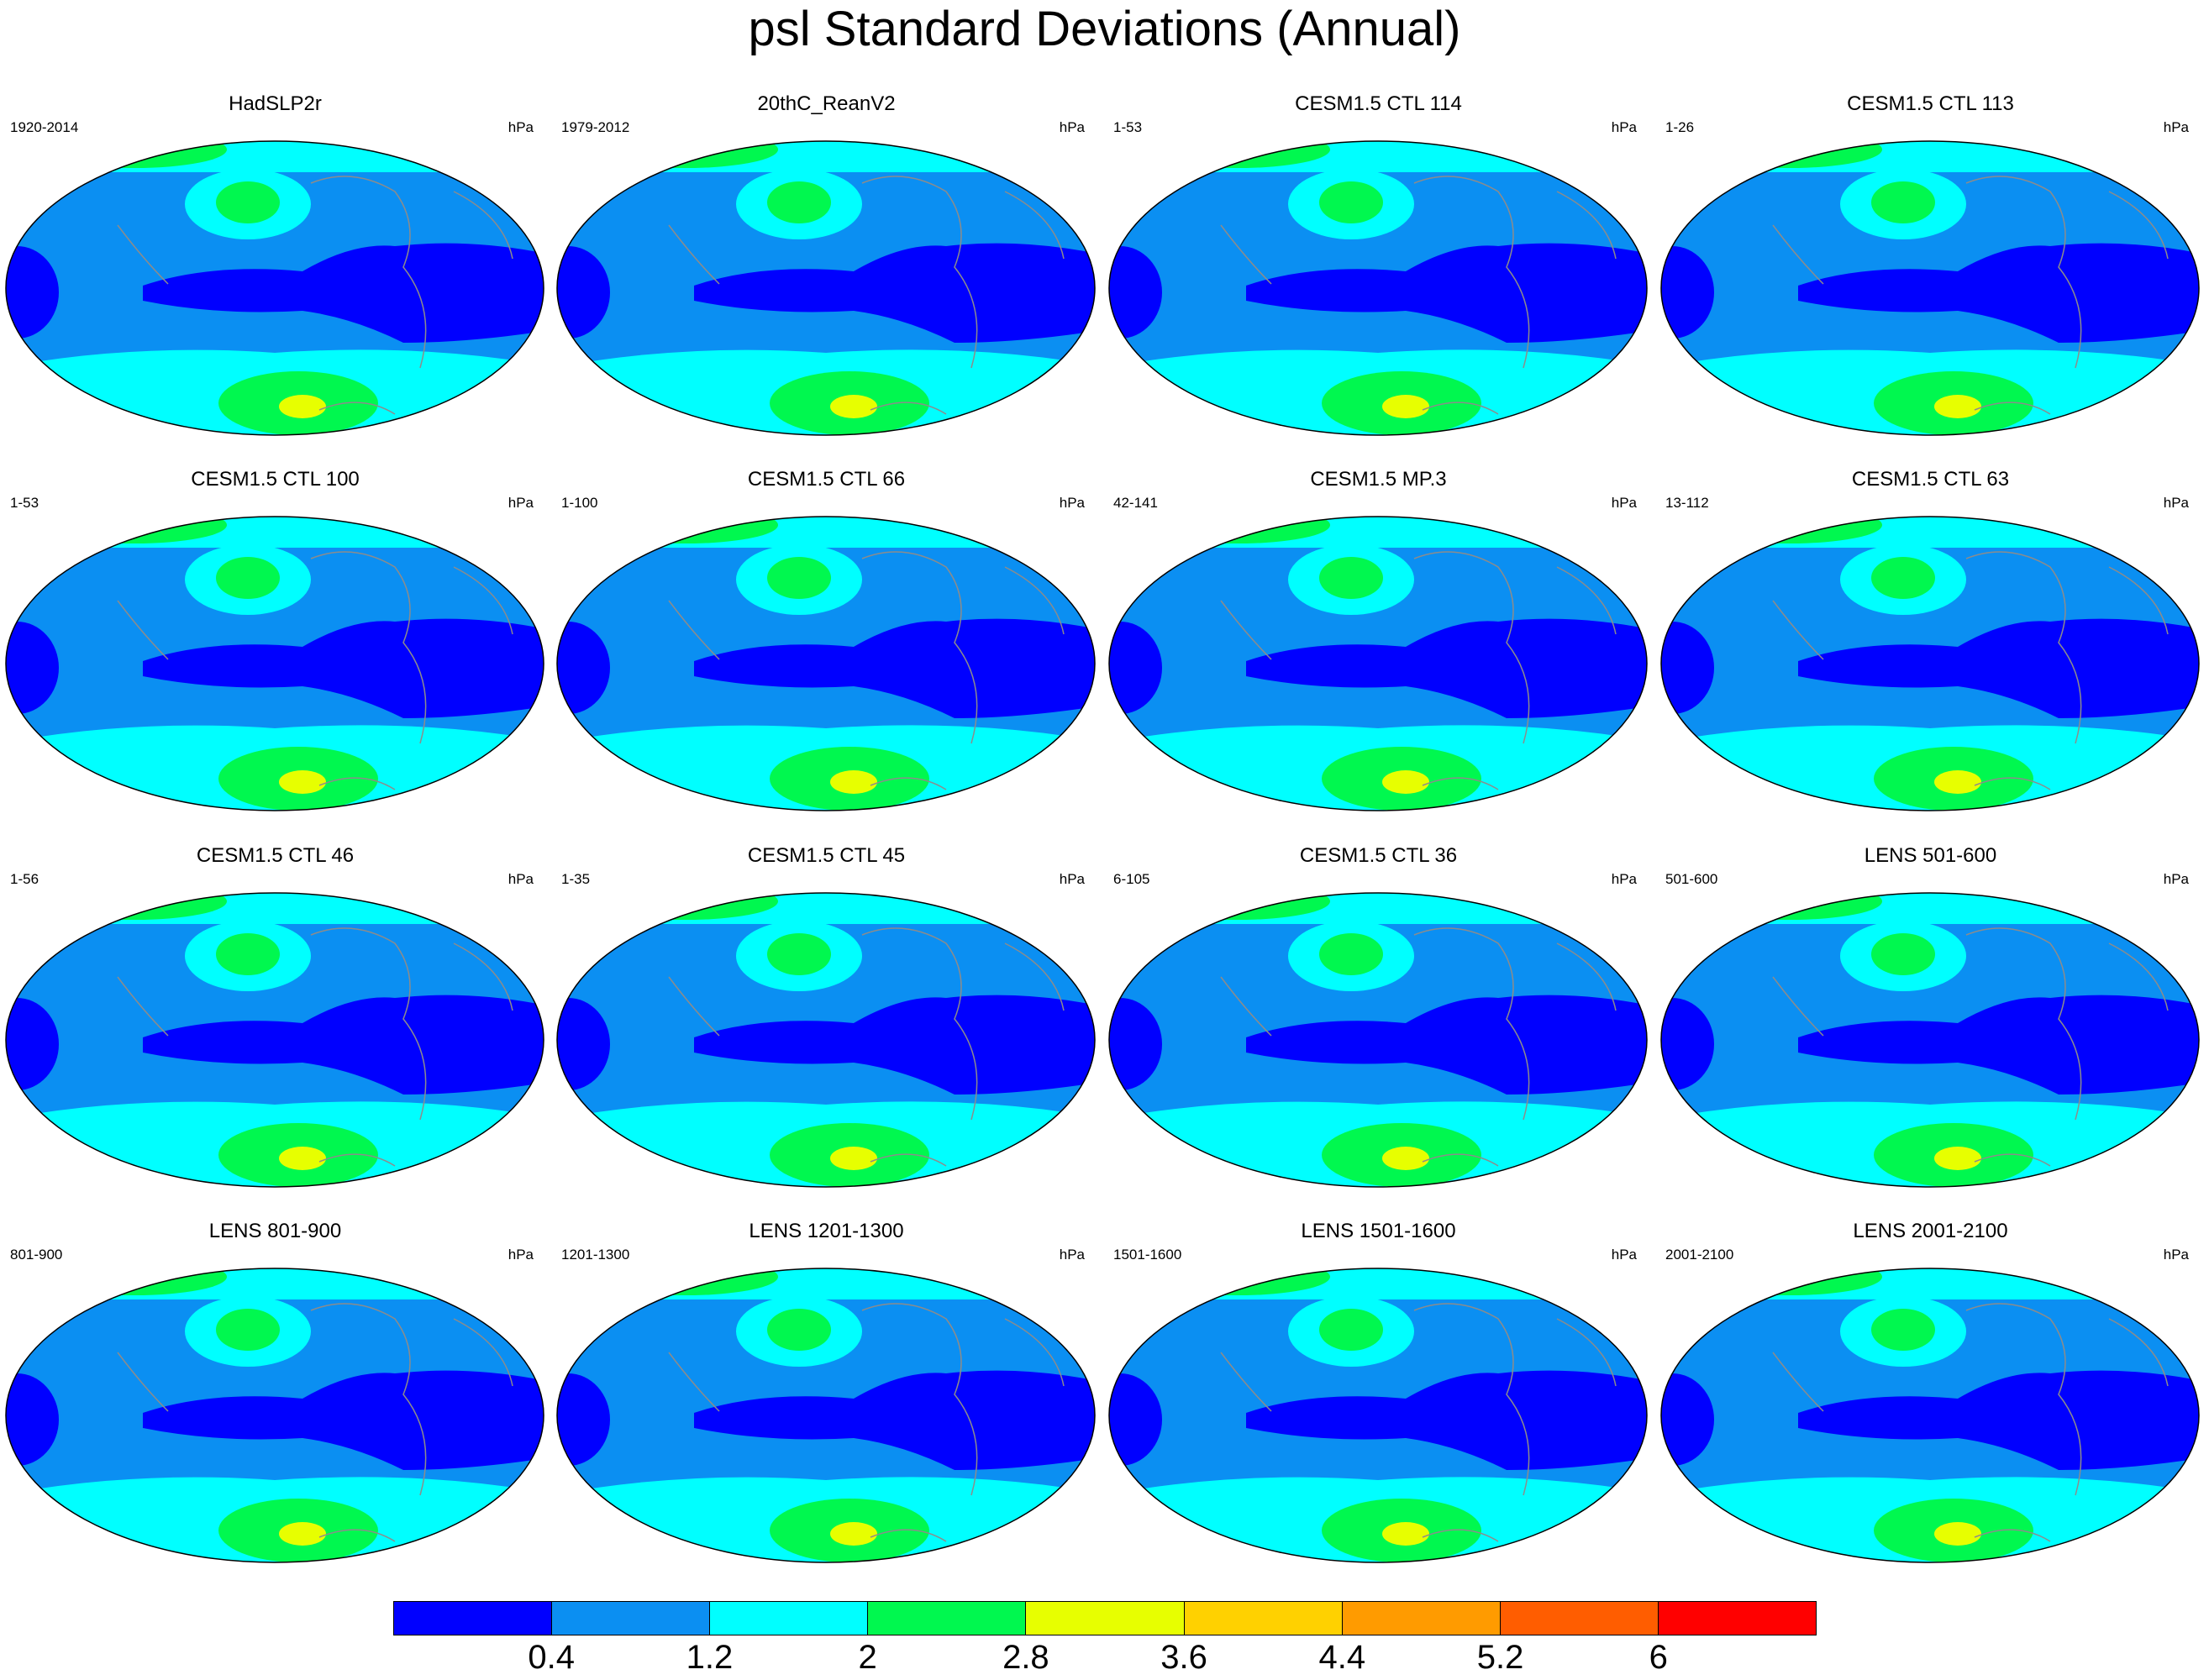  I want to click on map-panel: HadSLP2r 1920-2014 hPa, so click(275, 267).